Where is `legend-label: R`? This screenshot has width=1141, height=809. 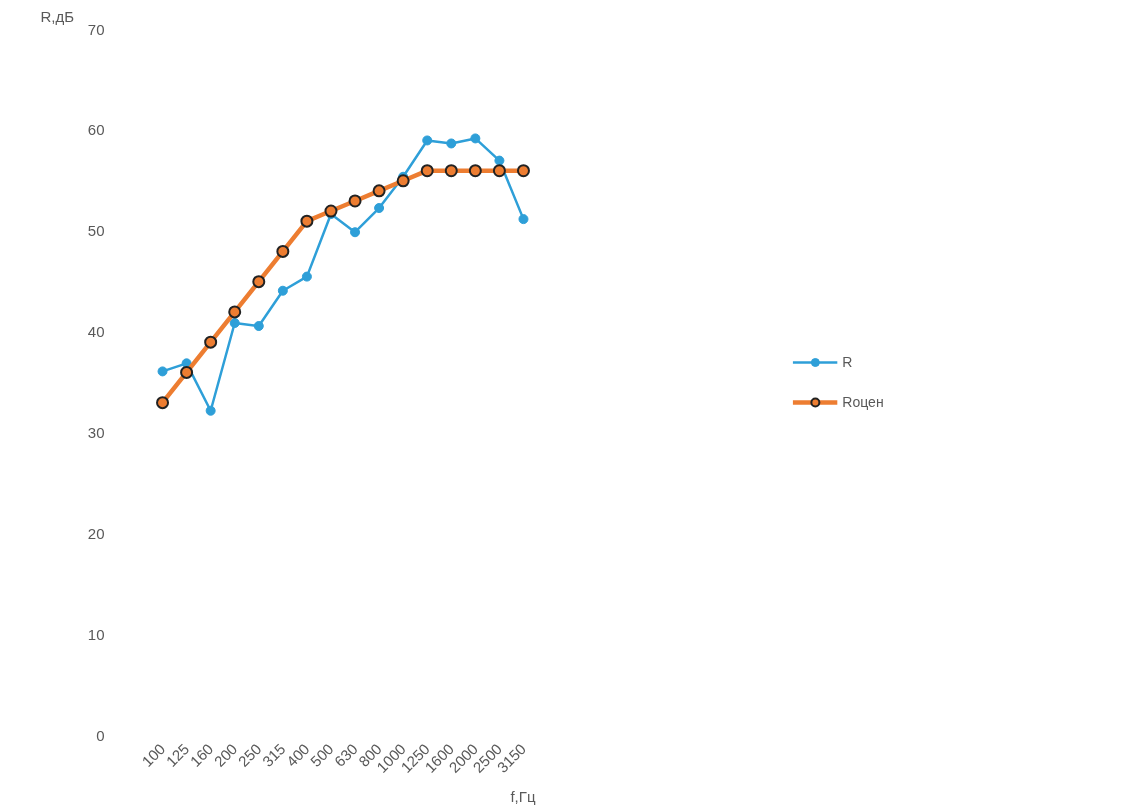
legend-label: R is located at coordinates (848, 362).